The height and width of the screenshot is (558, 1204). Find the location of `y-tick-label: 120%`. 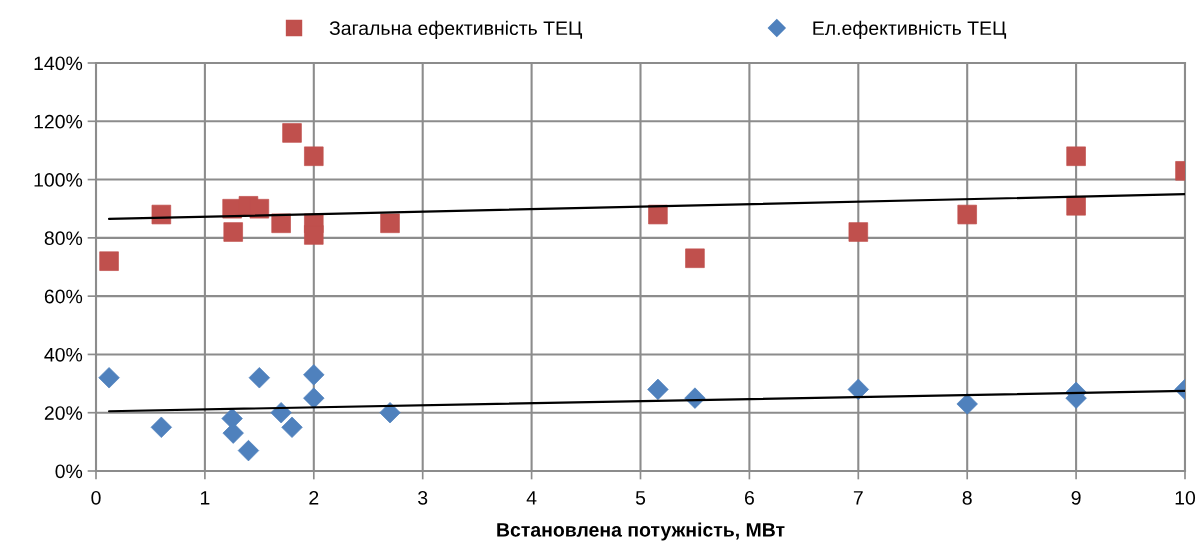

y-tick-label: 120% is located at coordinates (58, 121).